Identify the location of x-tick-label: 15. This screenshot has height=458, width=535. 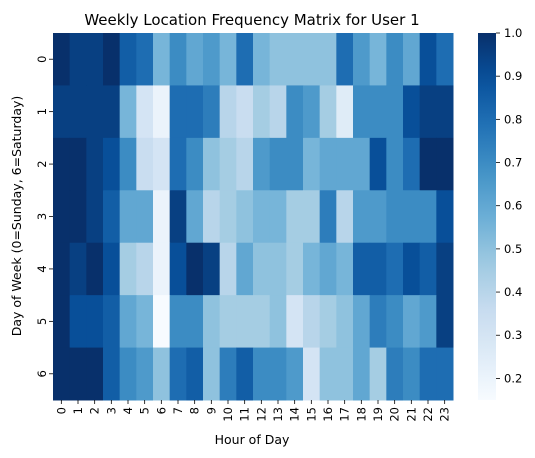
(311, 414).